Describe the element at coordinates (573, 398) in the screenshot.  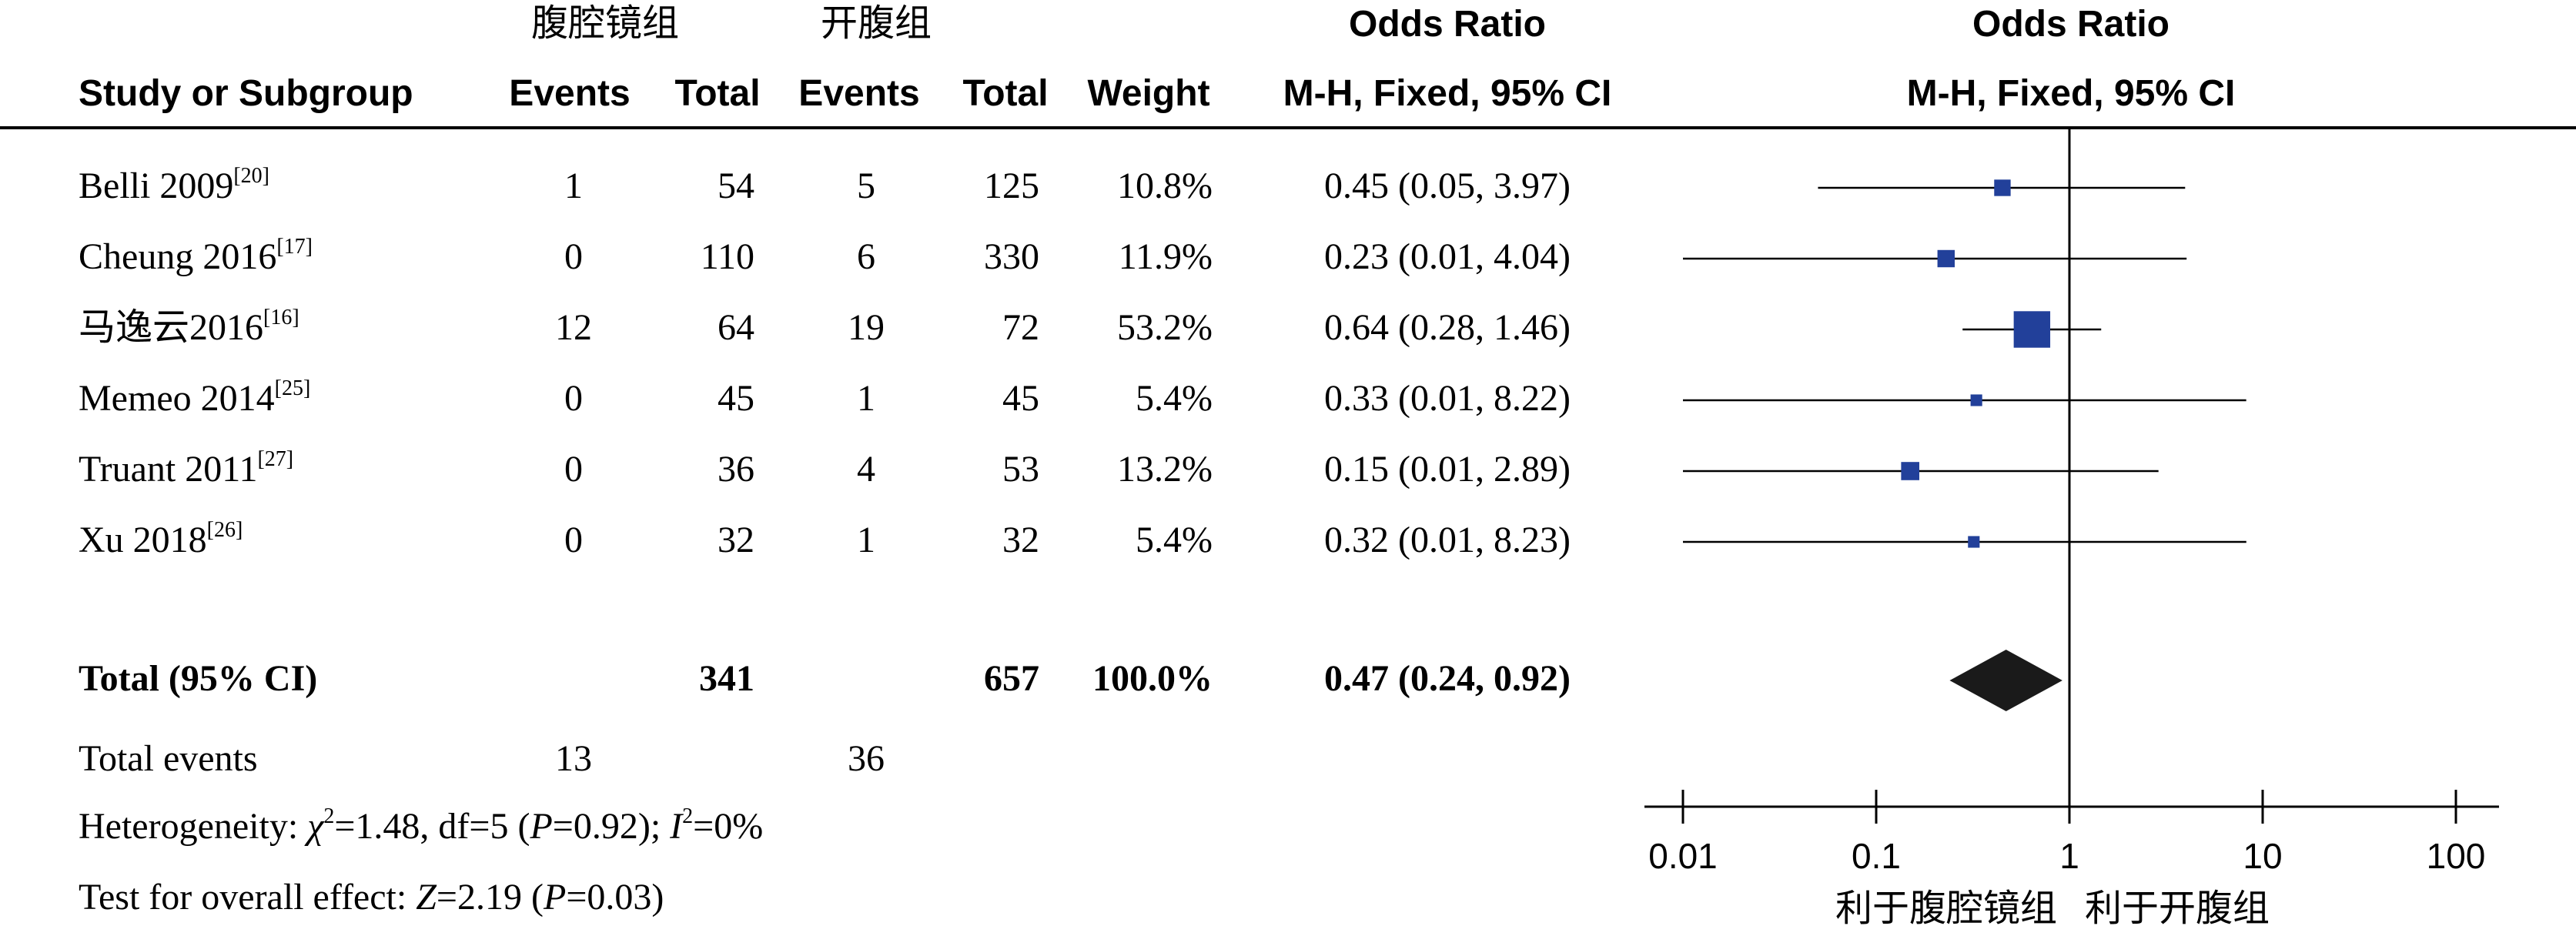
I see `row-4-events-1: 0` at that location.